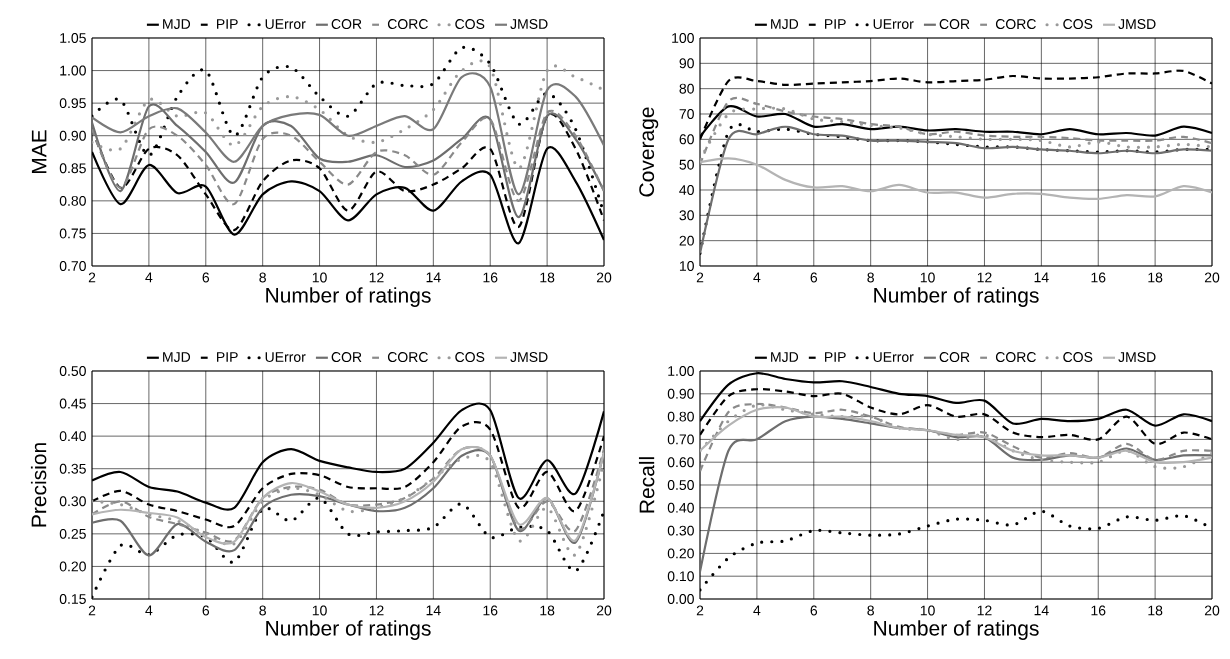  What do you see at coordinates (686, 240) in the screenshot?
I see `y-tick-label: 20` at bounding box center [686, 240].